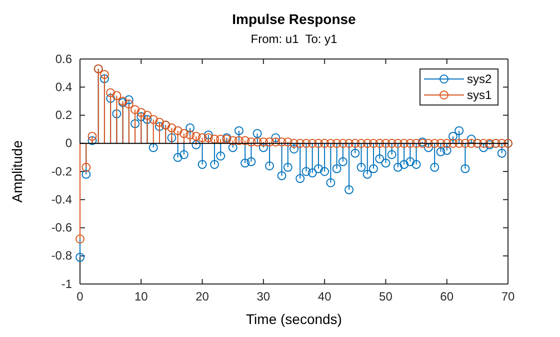 The width and height of the screenshot is (560, 337). I want to click on x-tick-label: 40, so click(325, 297).